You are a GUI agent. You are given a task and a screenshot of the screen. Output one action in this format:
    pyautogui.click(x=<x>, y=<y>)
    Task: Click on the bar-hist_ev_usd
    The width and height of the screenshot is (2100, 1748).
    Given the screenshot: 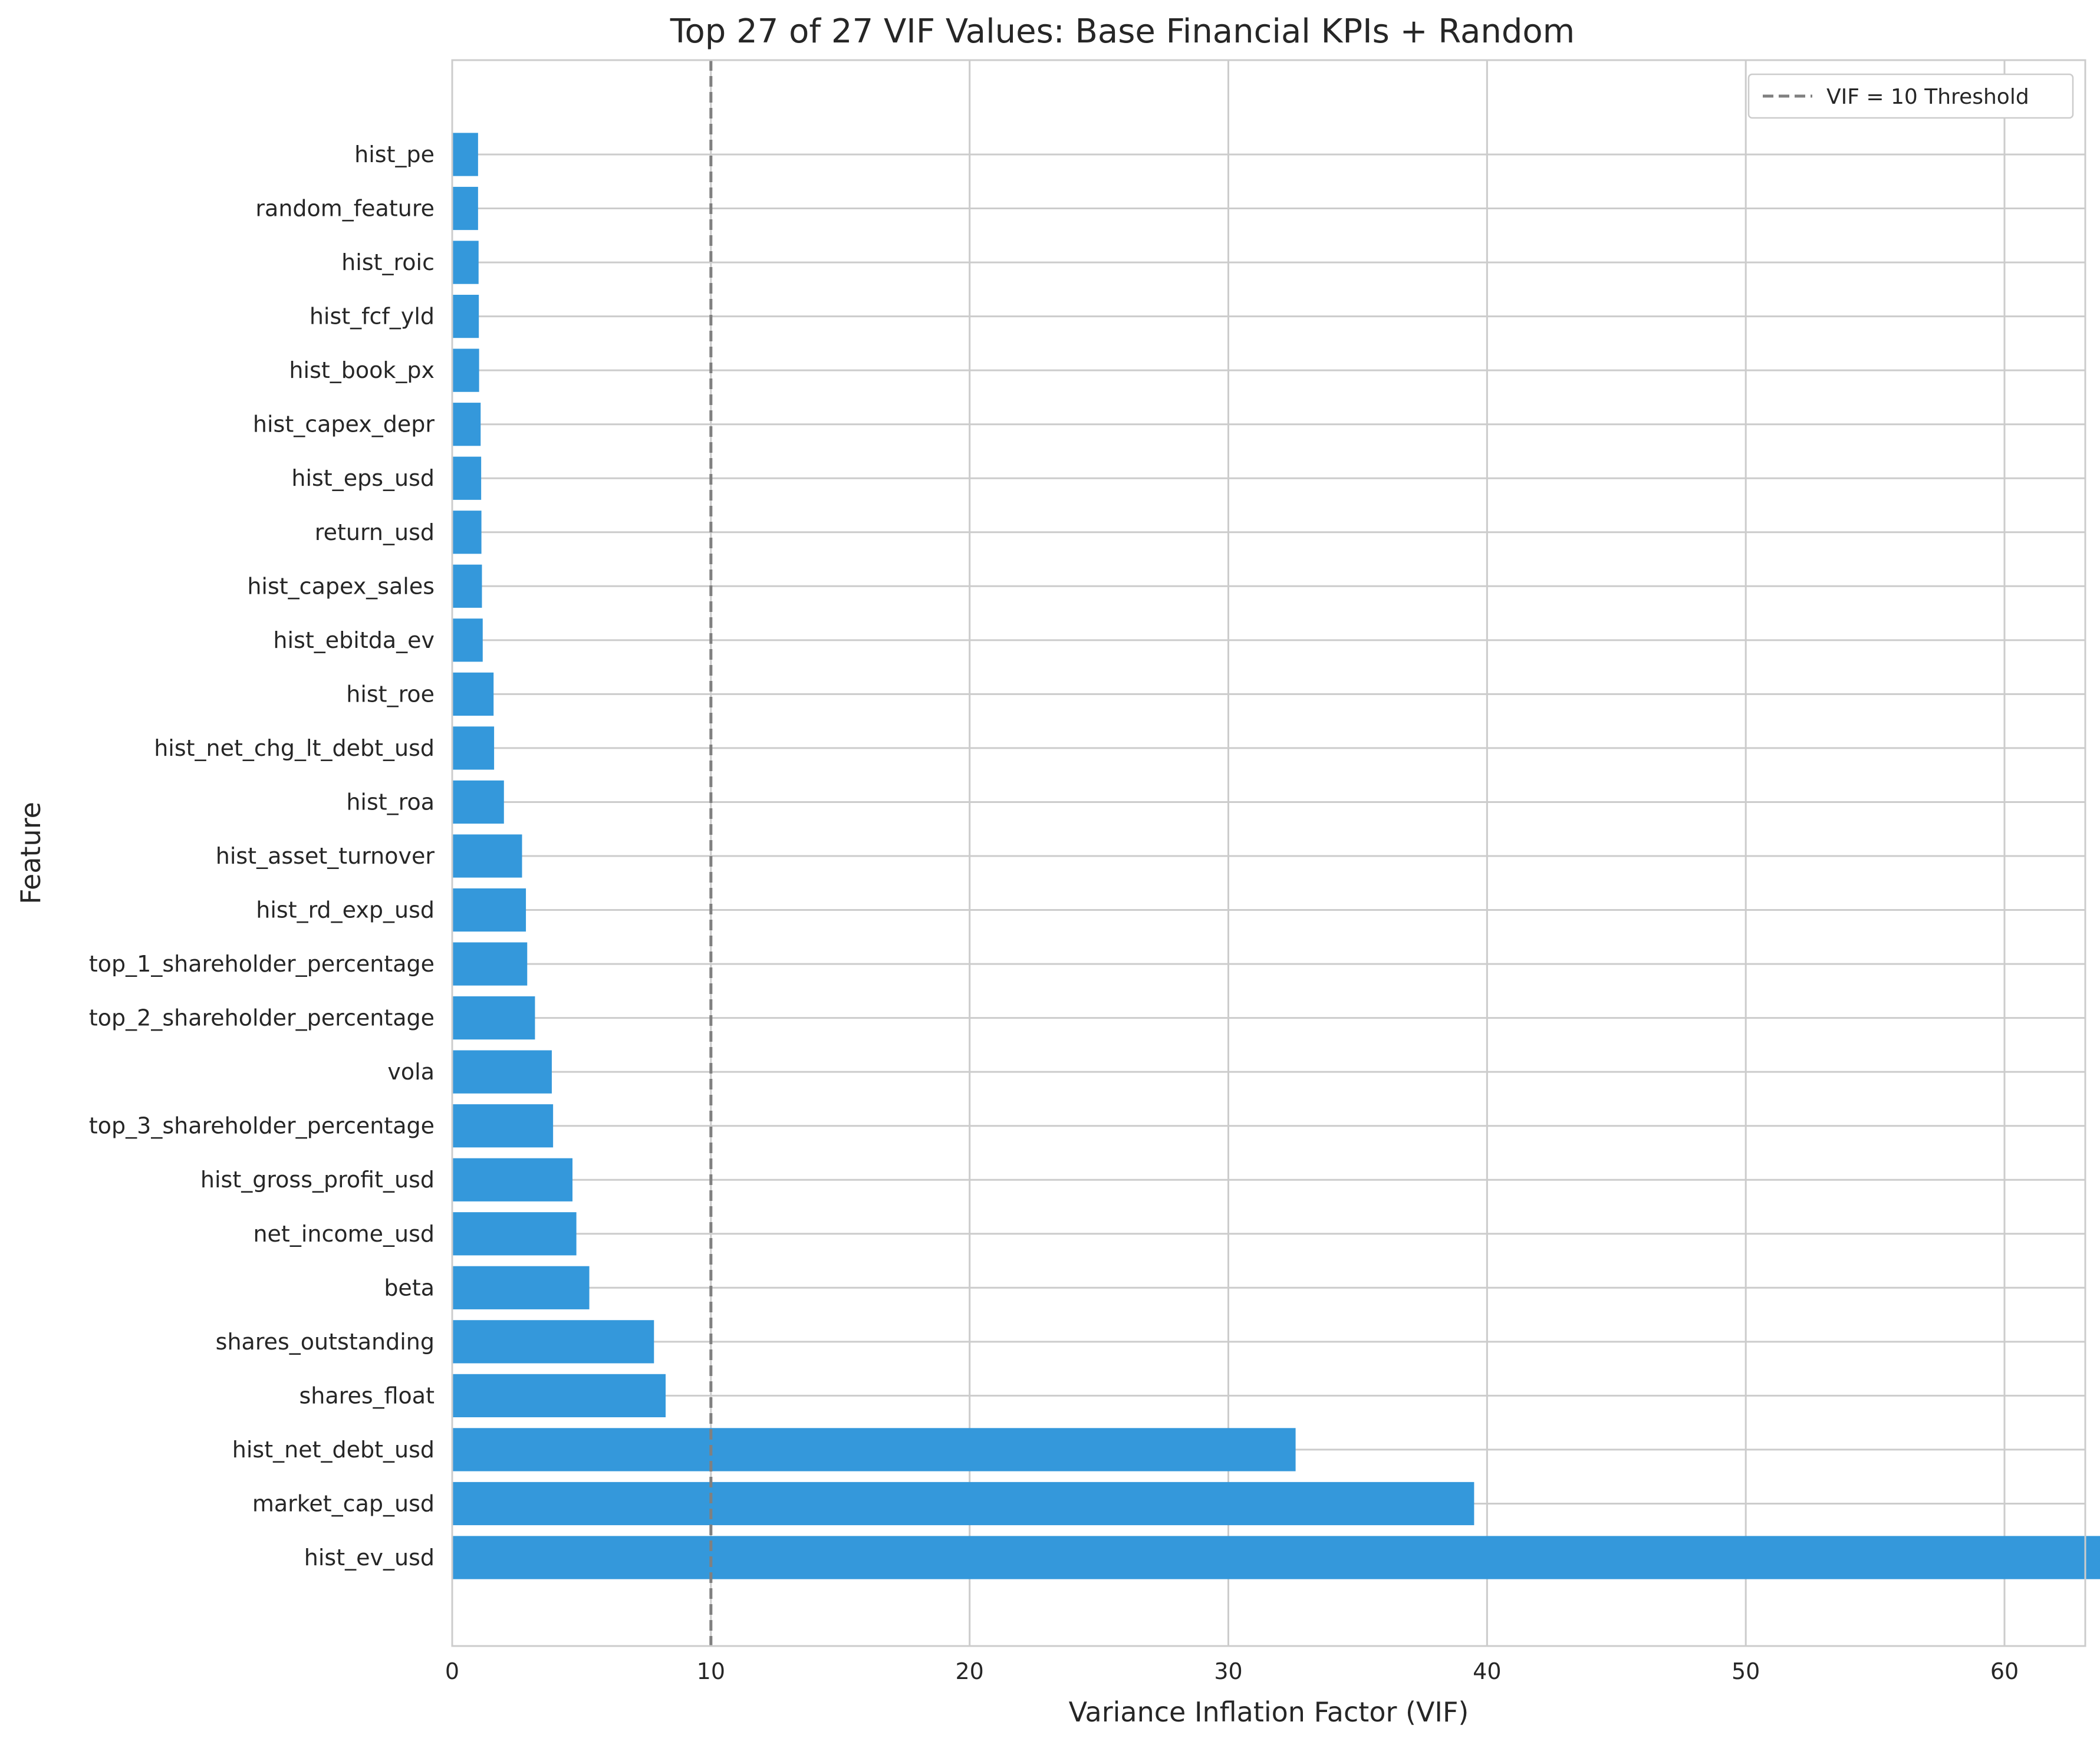 What is the action you would take?
    pyautogui.click(x=1276, y=1557)
    